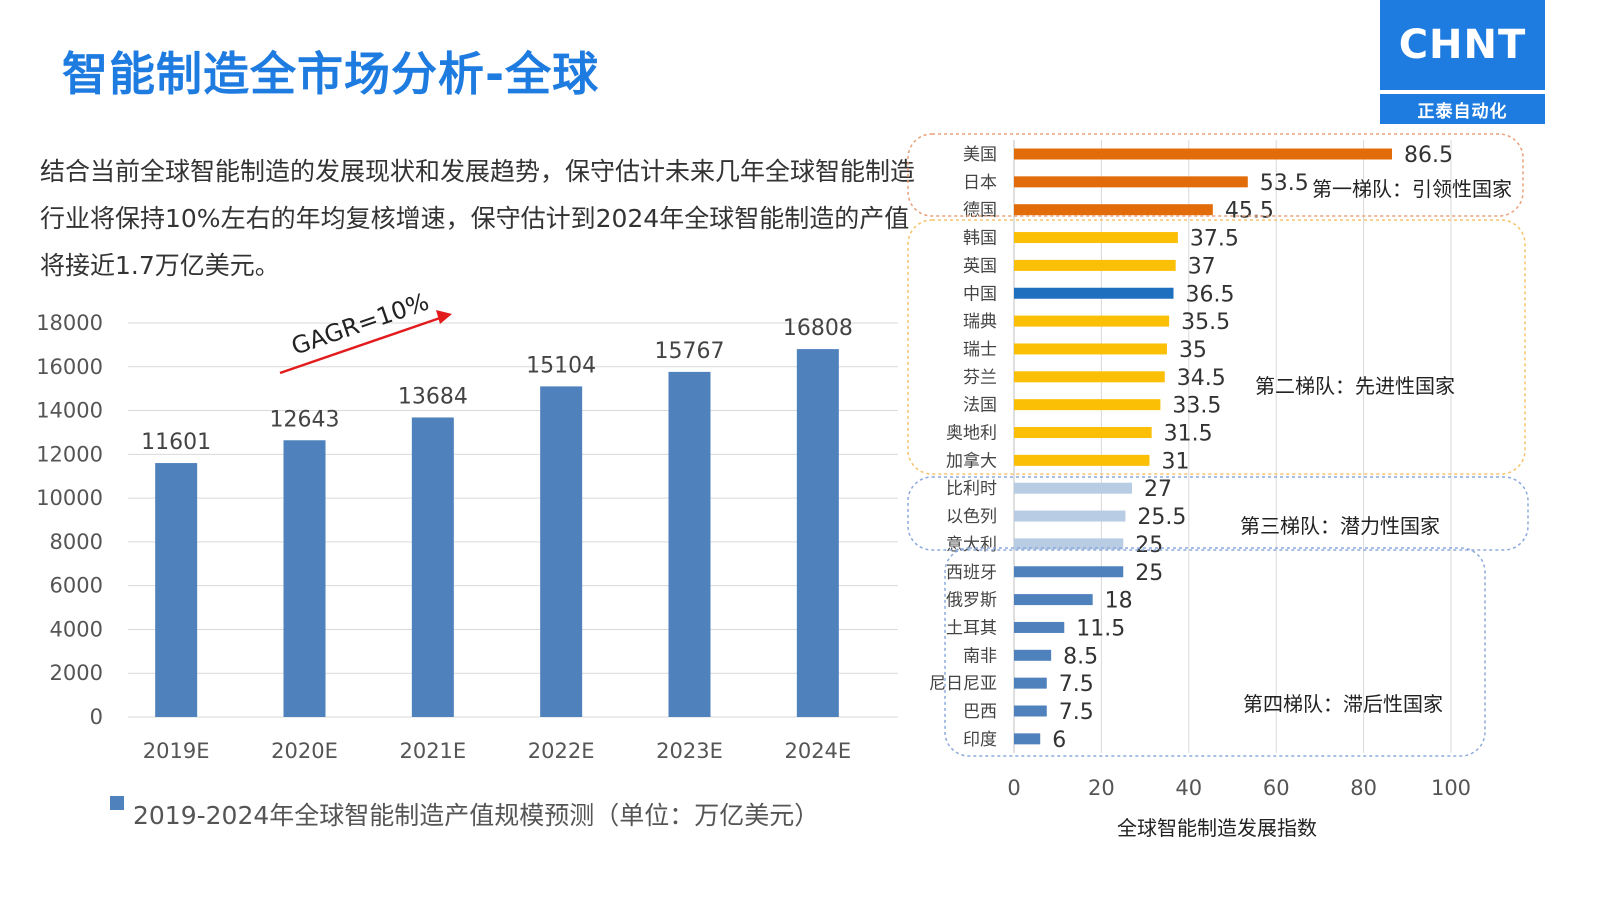 The height and width of the screenshot is (900, 1600). Describe the element at coordinates (1100, 628) in the screenshot. I see `data-label: 11.5` at that location.